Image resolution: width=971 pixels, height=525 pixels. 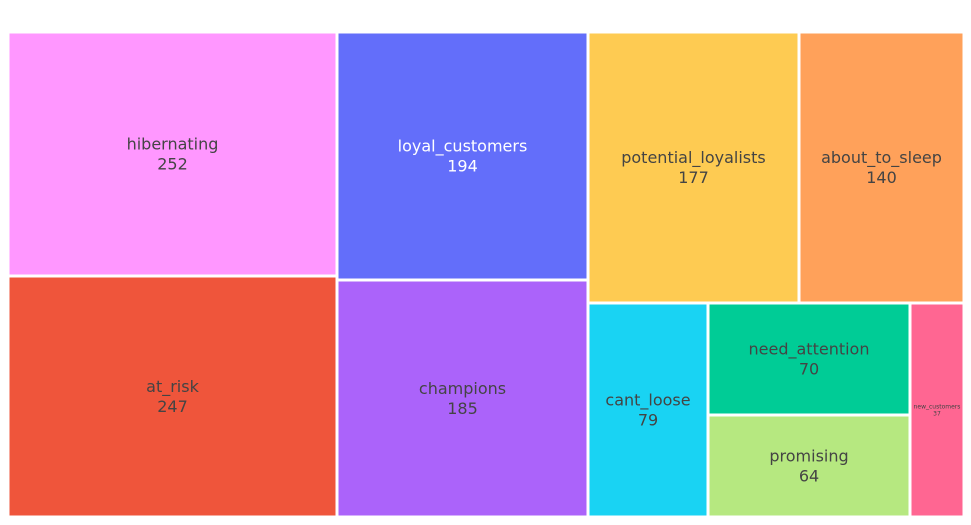 I want to click on tile-value: 247, so click(x=172, y=406).